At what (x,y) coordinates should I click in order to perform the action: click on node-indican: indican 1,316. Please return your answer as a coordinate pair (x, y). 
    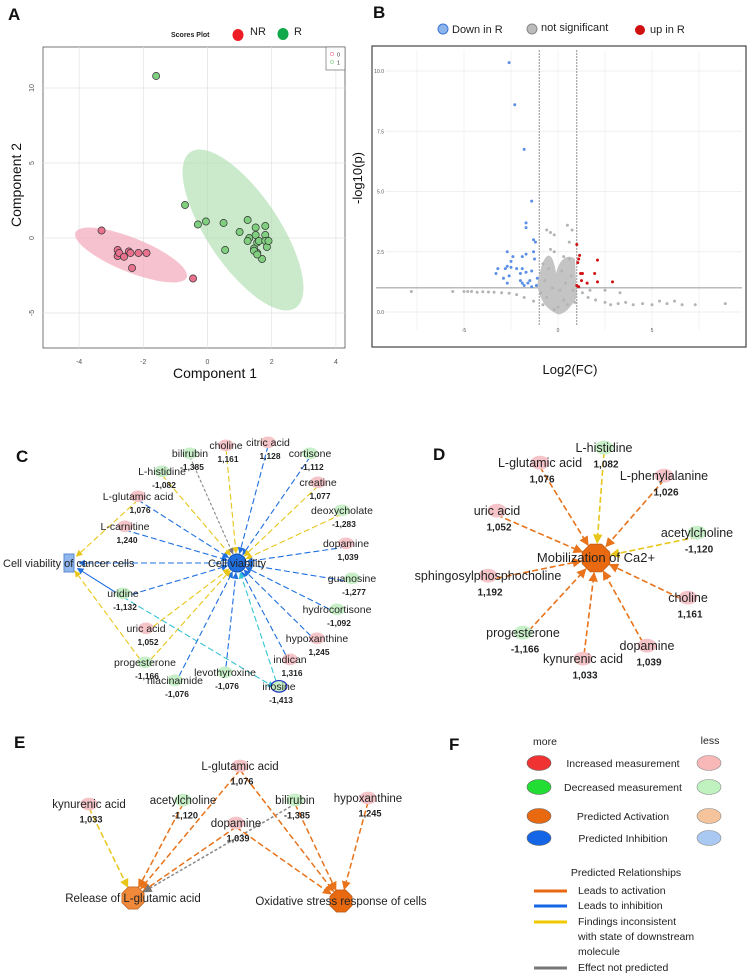
    Looking at the image, I should click on (290, 666).